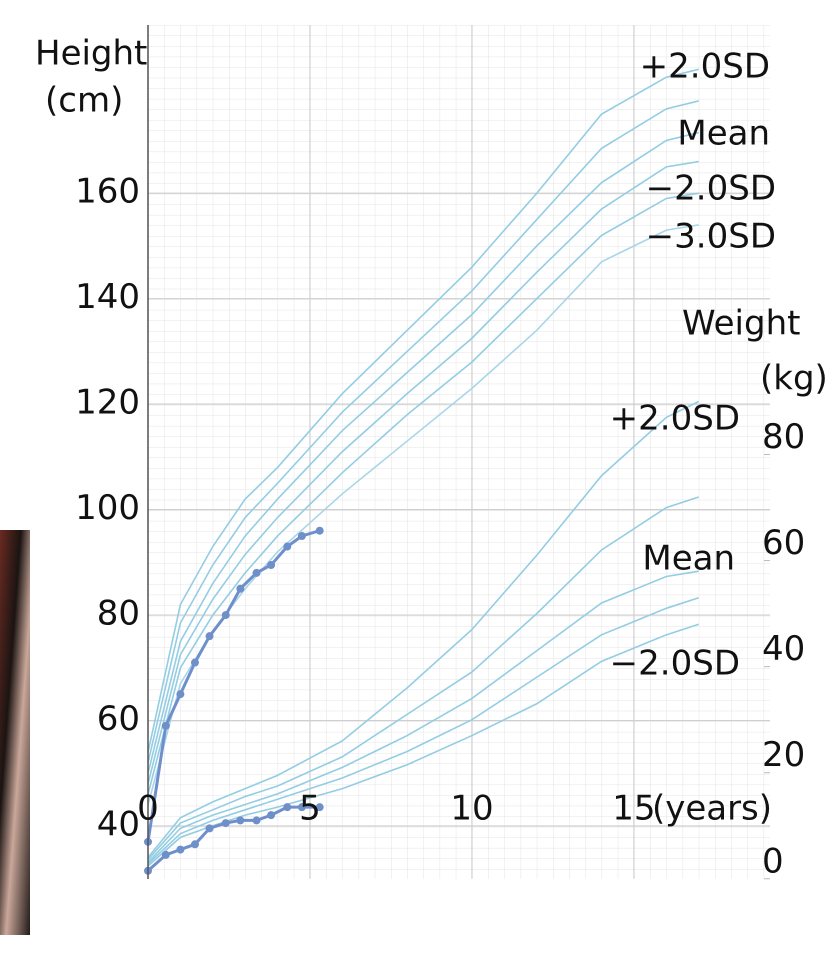 The width and height of the screenshot is (835, 965). What do you see at coordinates (107, 508) in the screenshot?
I see `y-tick-label: 100` at bounding box center [107, 508].